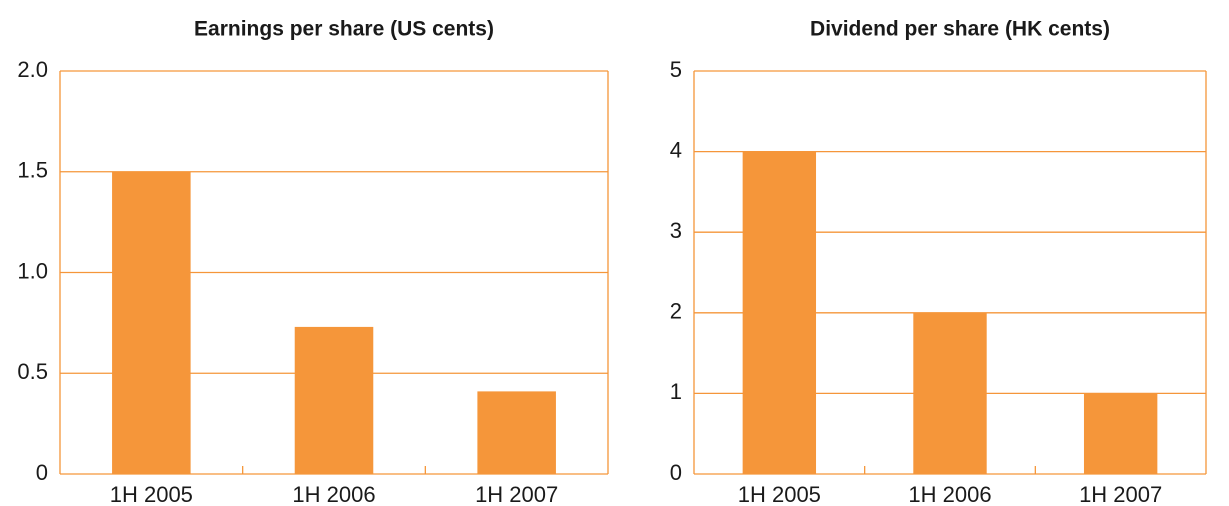 Image resolution: width=1229 pixels, height=506 pixels. I want to click on y-tick-label: 2, so click(676, 311).